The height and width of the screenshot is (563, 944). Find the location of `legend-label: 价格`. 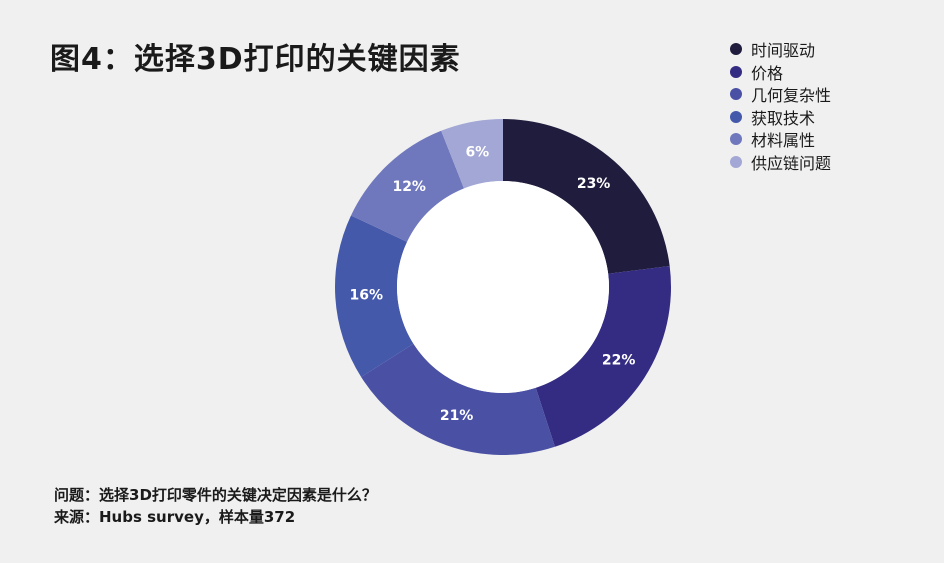

legend-label: 价格 is located at coordinates (767, 73).